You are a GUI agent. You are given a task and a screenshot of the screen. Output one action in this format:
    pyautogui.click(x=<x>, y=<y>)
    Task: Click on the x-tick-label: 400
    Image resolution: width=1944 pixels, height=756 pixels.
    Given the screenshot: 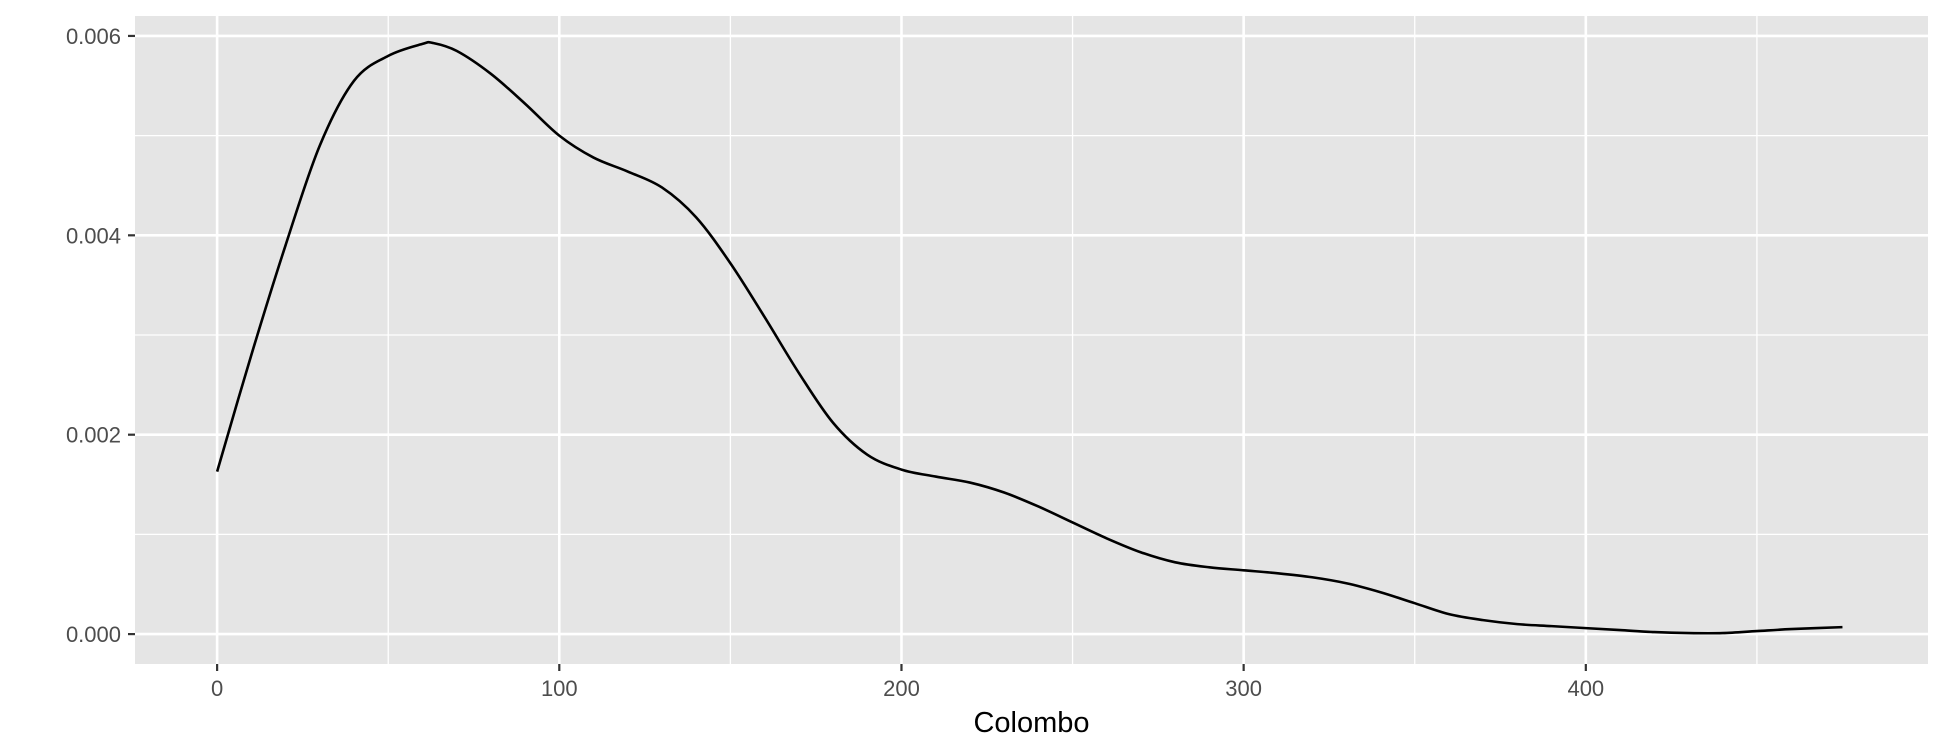 What is the action you would take?
    pyautogui.click(x=1585, y=688)
    